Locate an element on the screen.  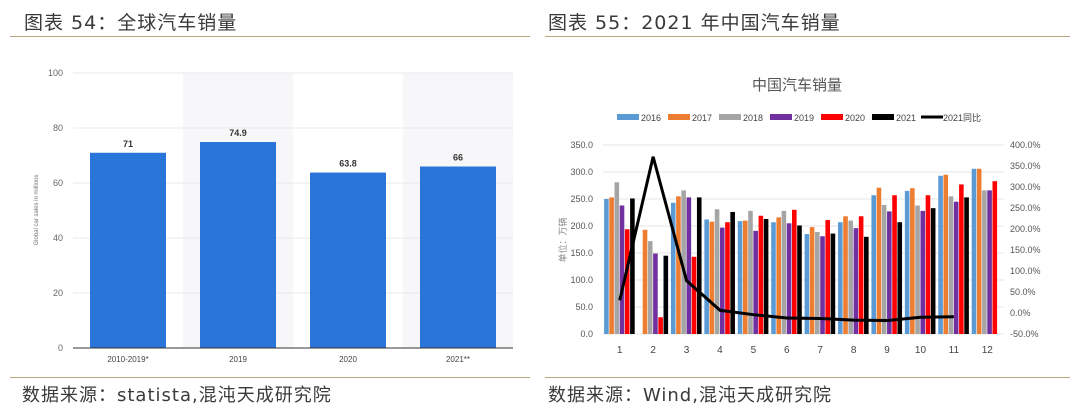
right-source: 数据来源：Wind,混沌天成研究院 is located at coordinates (690, 395).